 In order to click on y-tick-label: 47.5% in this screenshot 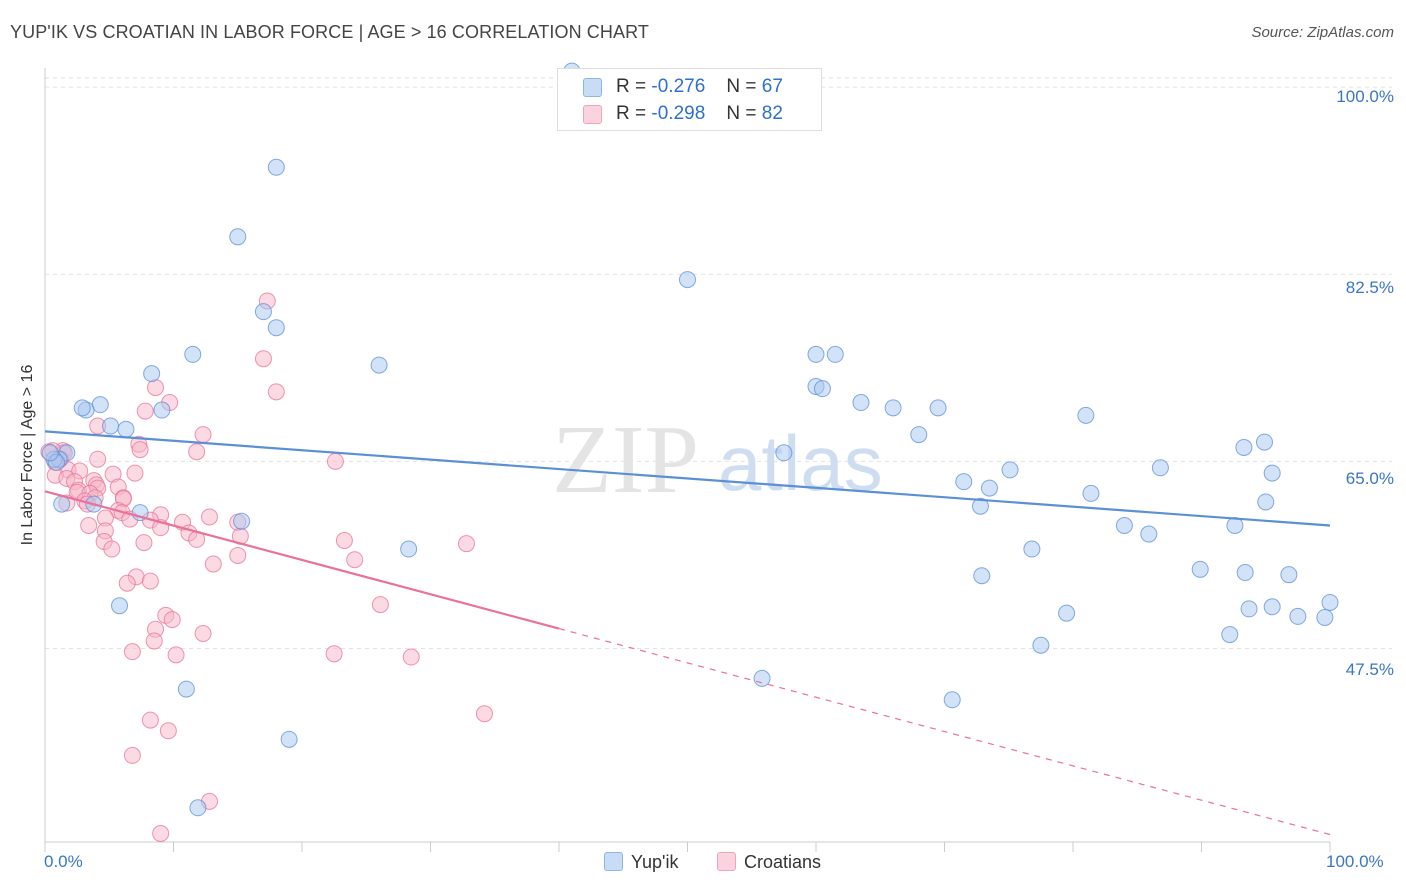, I will do `click(1369, 669)`.